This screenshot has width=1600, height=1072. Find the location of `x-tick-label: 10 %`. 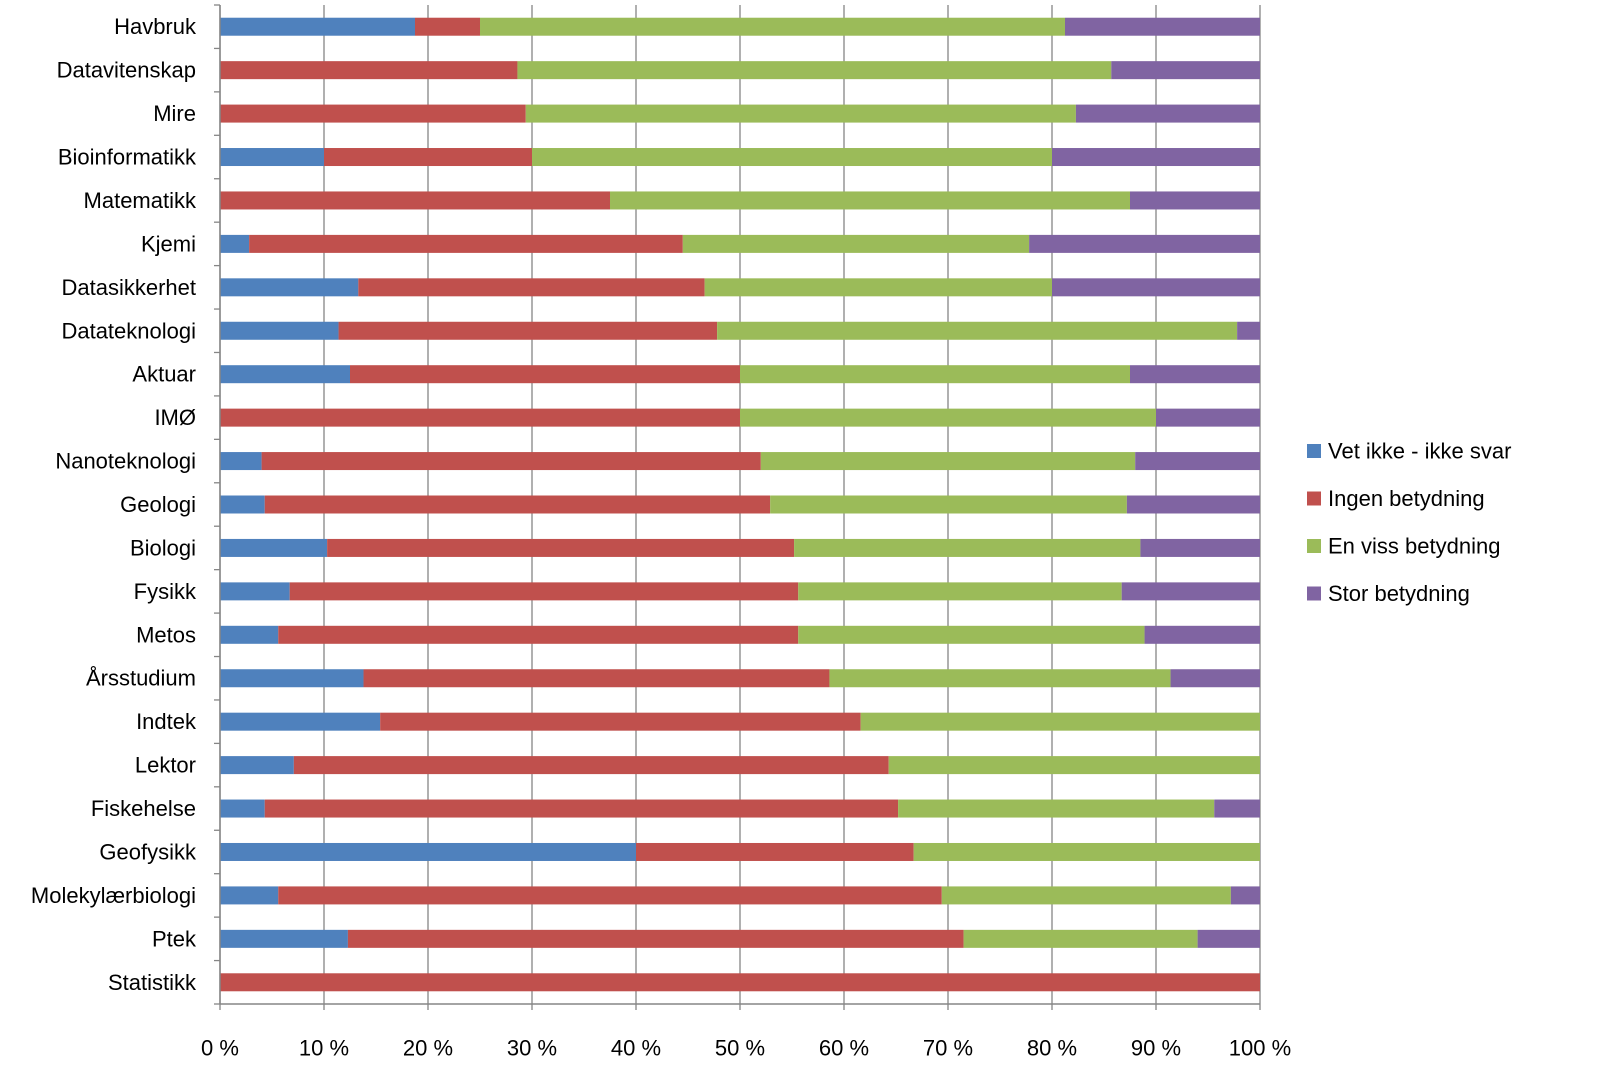

x-tick-label: 10 % is located at coordinates (324, 1048).